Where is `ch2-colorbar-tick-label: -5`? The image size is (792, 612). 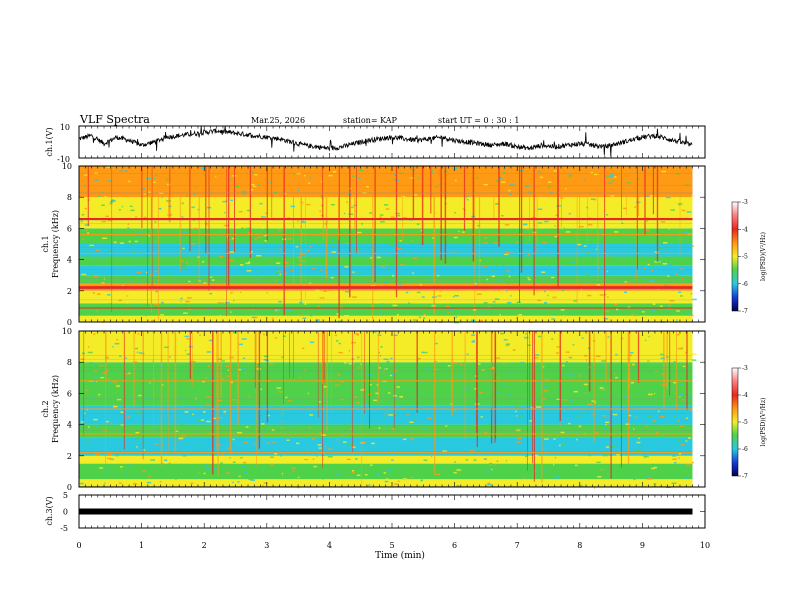
ch2-colorbar-tick-label: -5 is located at coordinates (745, 422).